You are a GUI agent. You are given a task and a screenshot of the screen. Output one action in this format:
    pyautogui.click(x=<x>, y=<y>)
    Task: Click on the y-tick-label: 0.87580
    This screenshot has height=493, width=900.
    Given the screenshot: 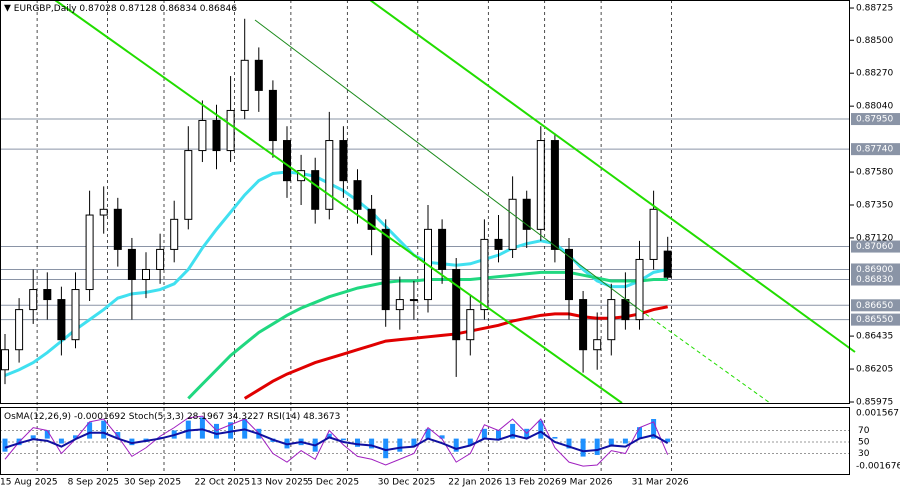 What is the action you would take?
    pyautogui.click(x=874, y=173)
    